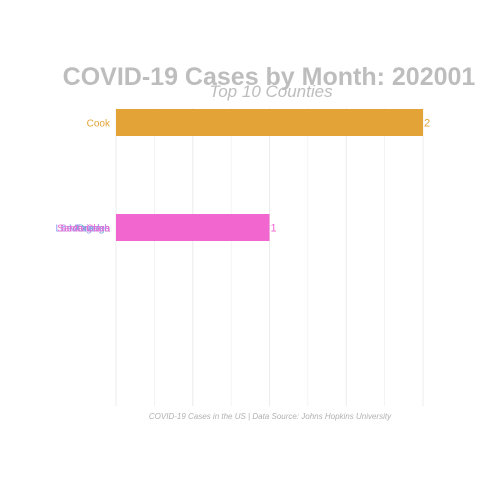  I want to click on category-label: Snohomish, so click(85, 229).